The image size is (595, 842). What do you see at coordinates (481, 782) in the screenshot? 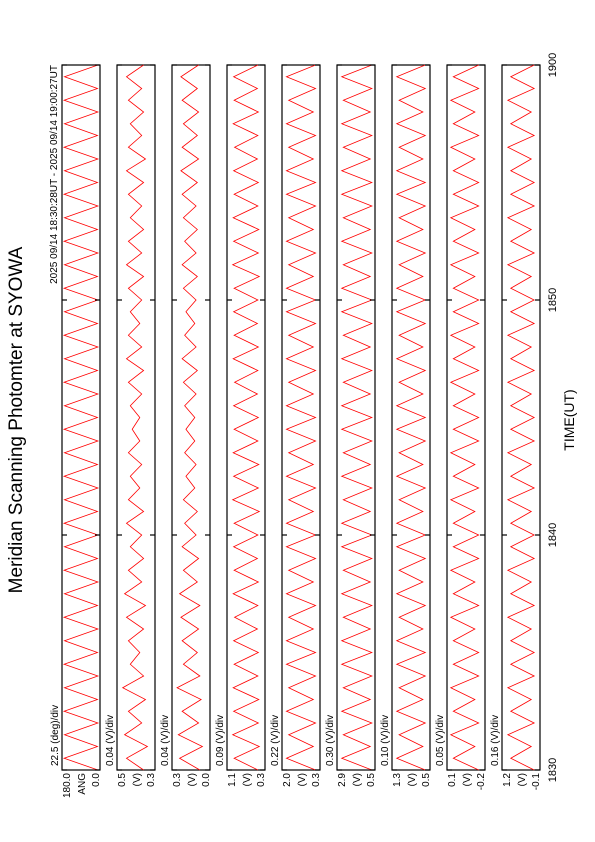
I see `y-tick-label: -0.2` at bounding box center [481, 782].